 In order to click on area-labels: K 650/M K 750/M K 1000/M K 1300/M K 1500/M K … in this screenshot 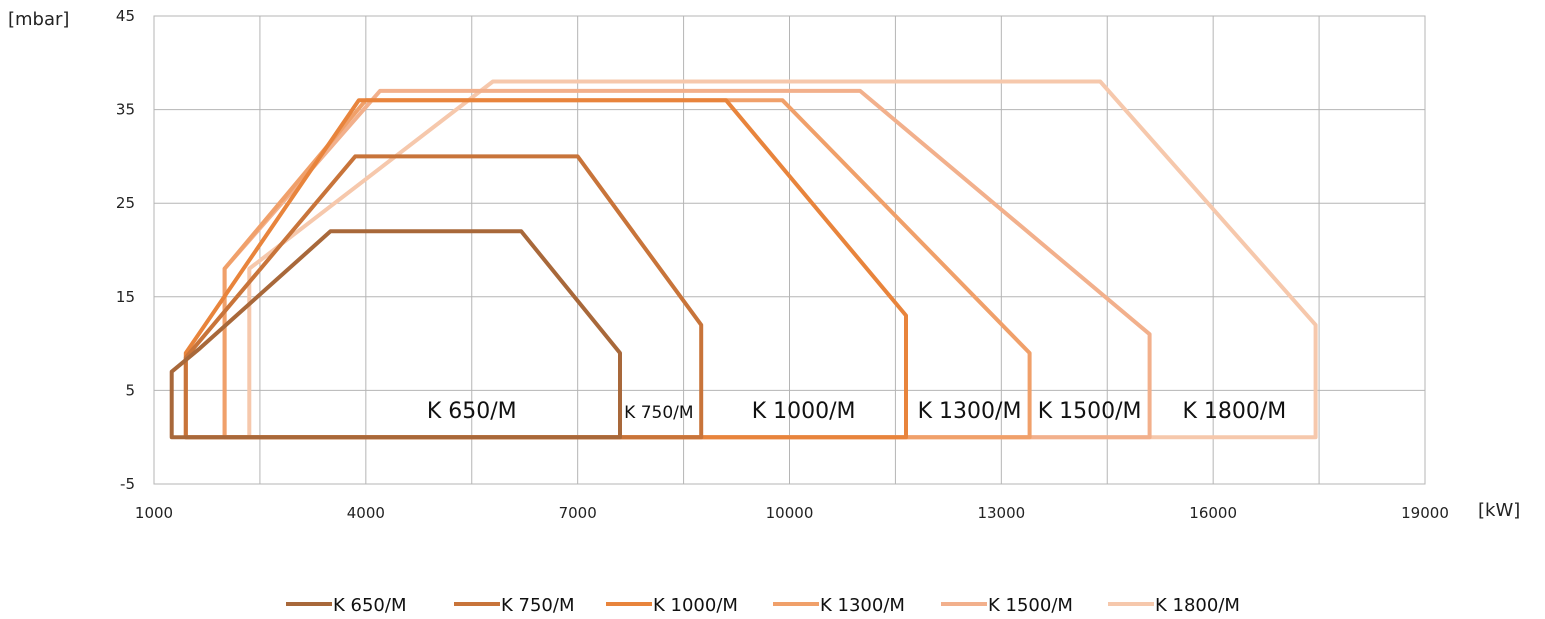, I will do `click(856, 411)`.